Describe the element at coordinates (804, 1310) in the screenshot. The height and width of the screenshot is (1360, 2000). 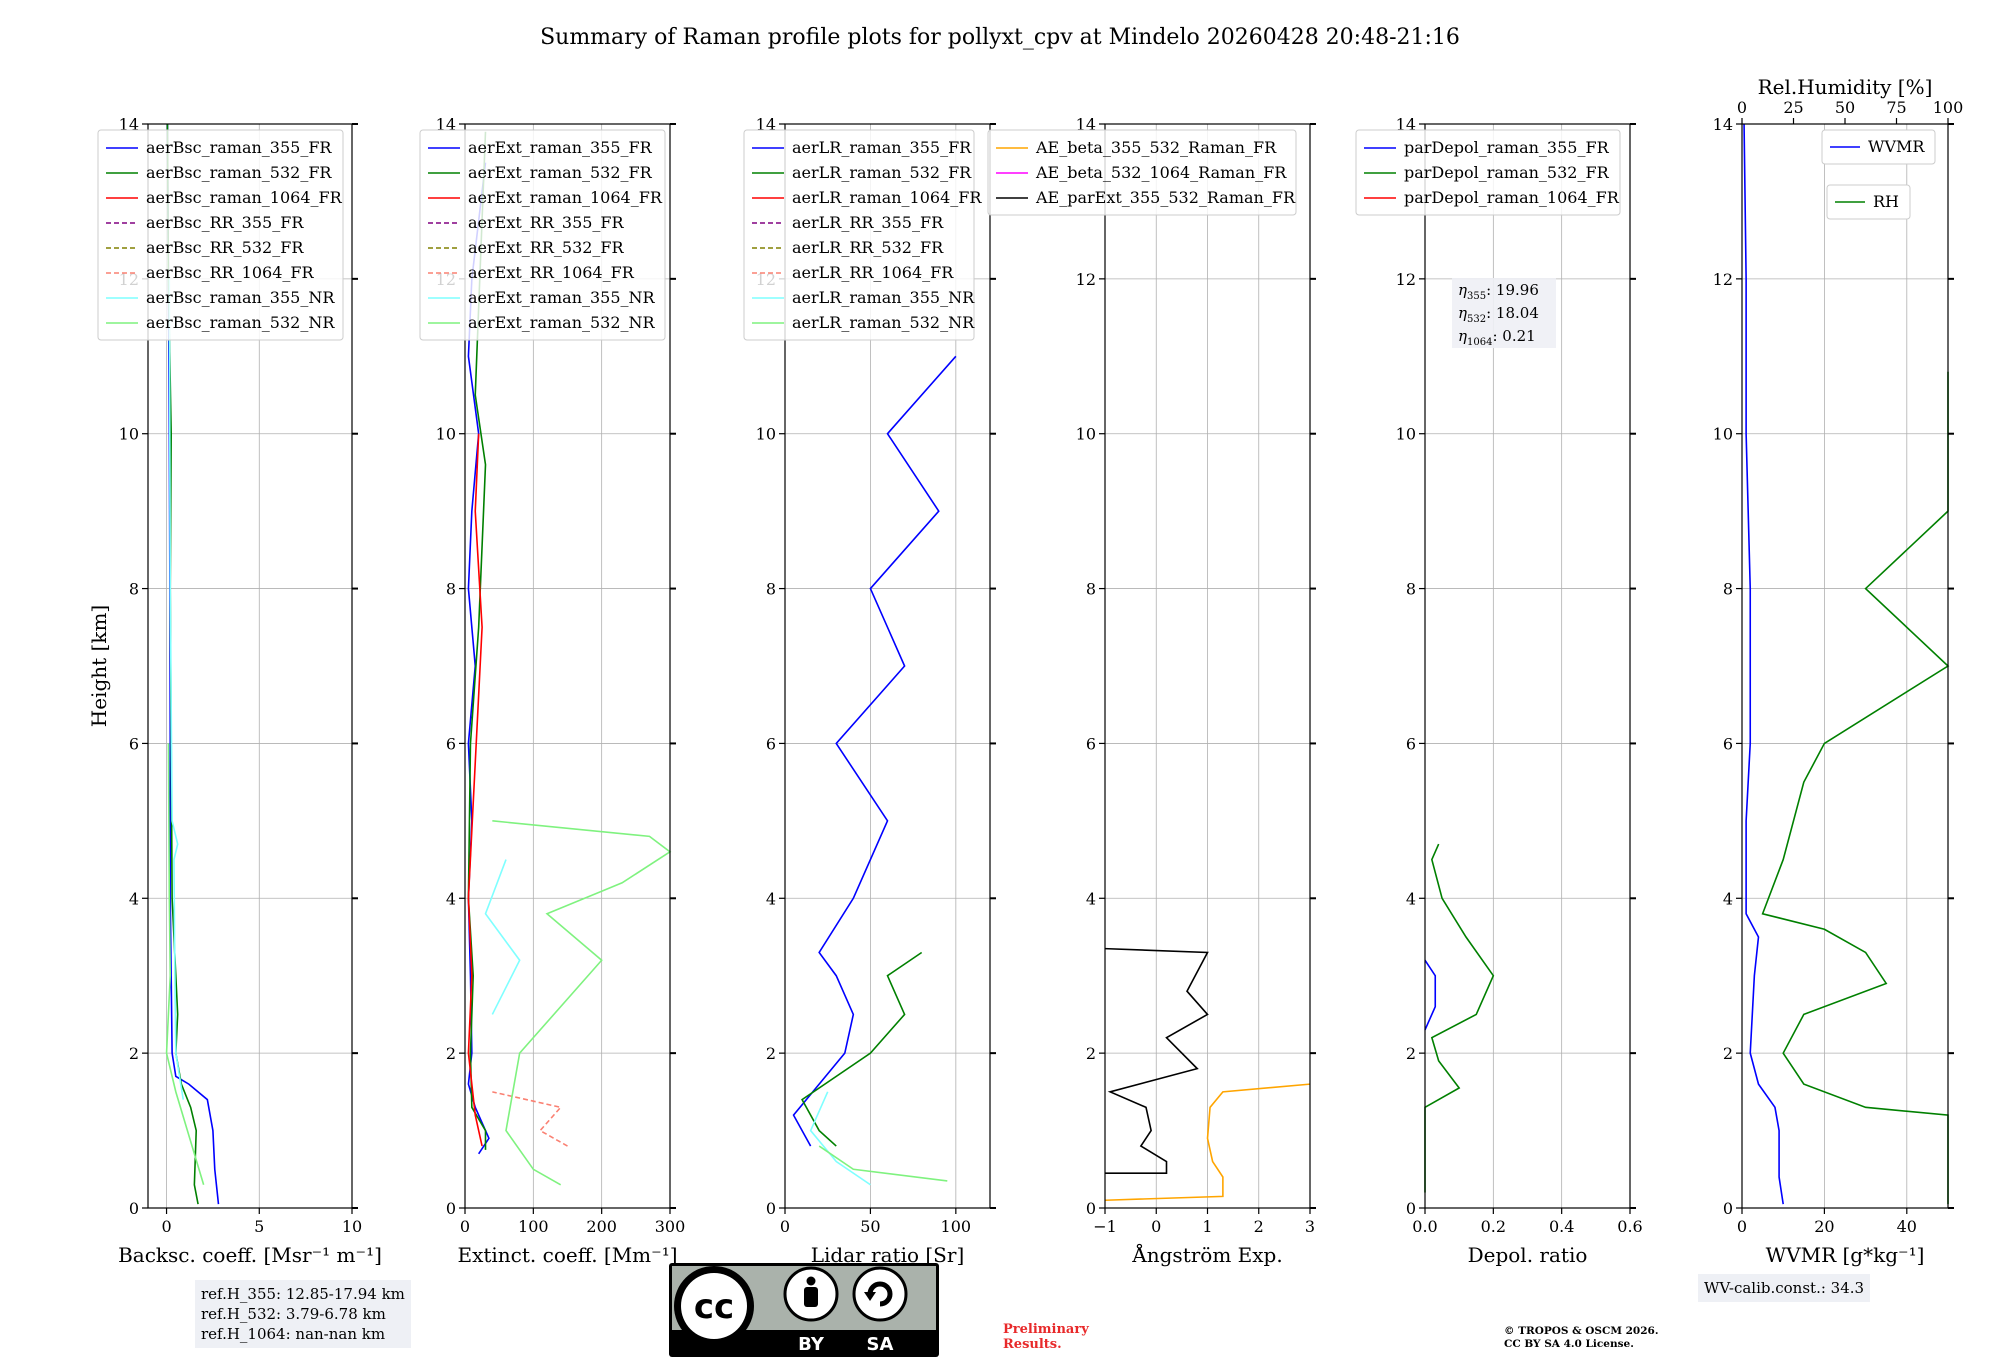
I see `cc-license-badge: cc BY SA` at that location.